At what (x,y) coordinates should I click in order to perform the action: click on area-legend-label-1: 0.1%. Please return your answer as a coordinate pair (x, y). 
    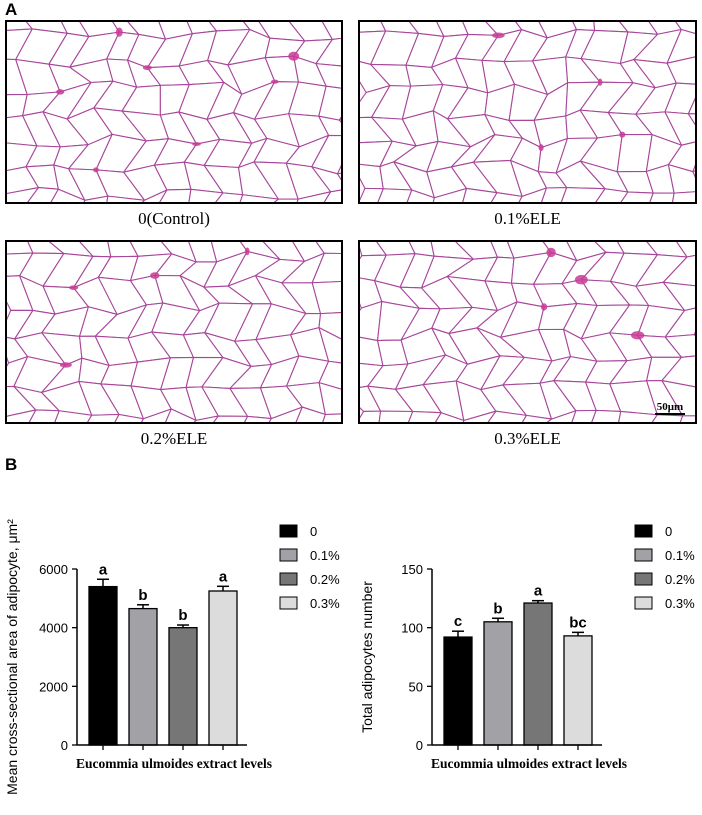
    Looking at the image, I should click on (325, 555).